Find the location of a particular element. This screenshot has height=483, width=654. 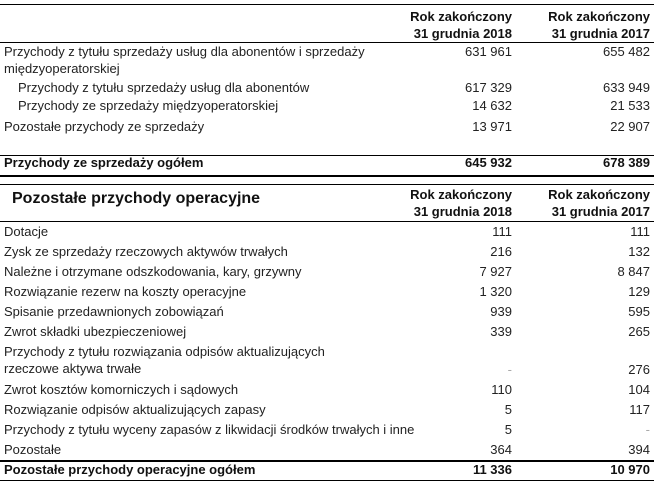

row-label: Pozostałe przychody ze sprzedaży is located at coordinates (104, 126).